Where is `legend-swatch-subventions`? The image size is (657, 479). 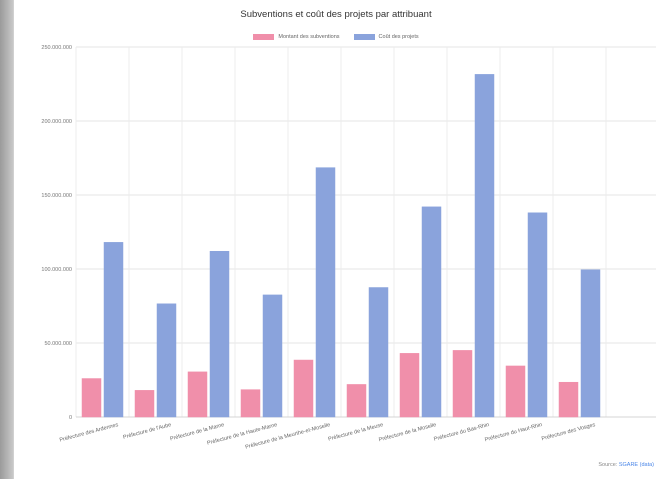
legend-swatch-subventions is located at coordinates (264, 37).